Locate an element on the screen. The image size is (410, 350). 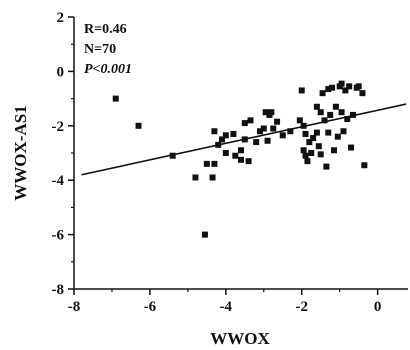
y-tick-label: -4 is located at coordinates (58, 181).